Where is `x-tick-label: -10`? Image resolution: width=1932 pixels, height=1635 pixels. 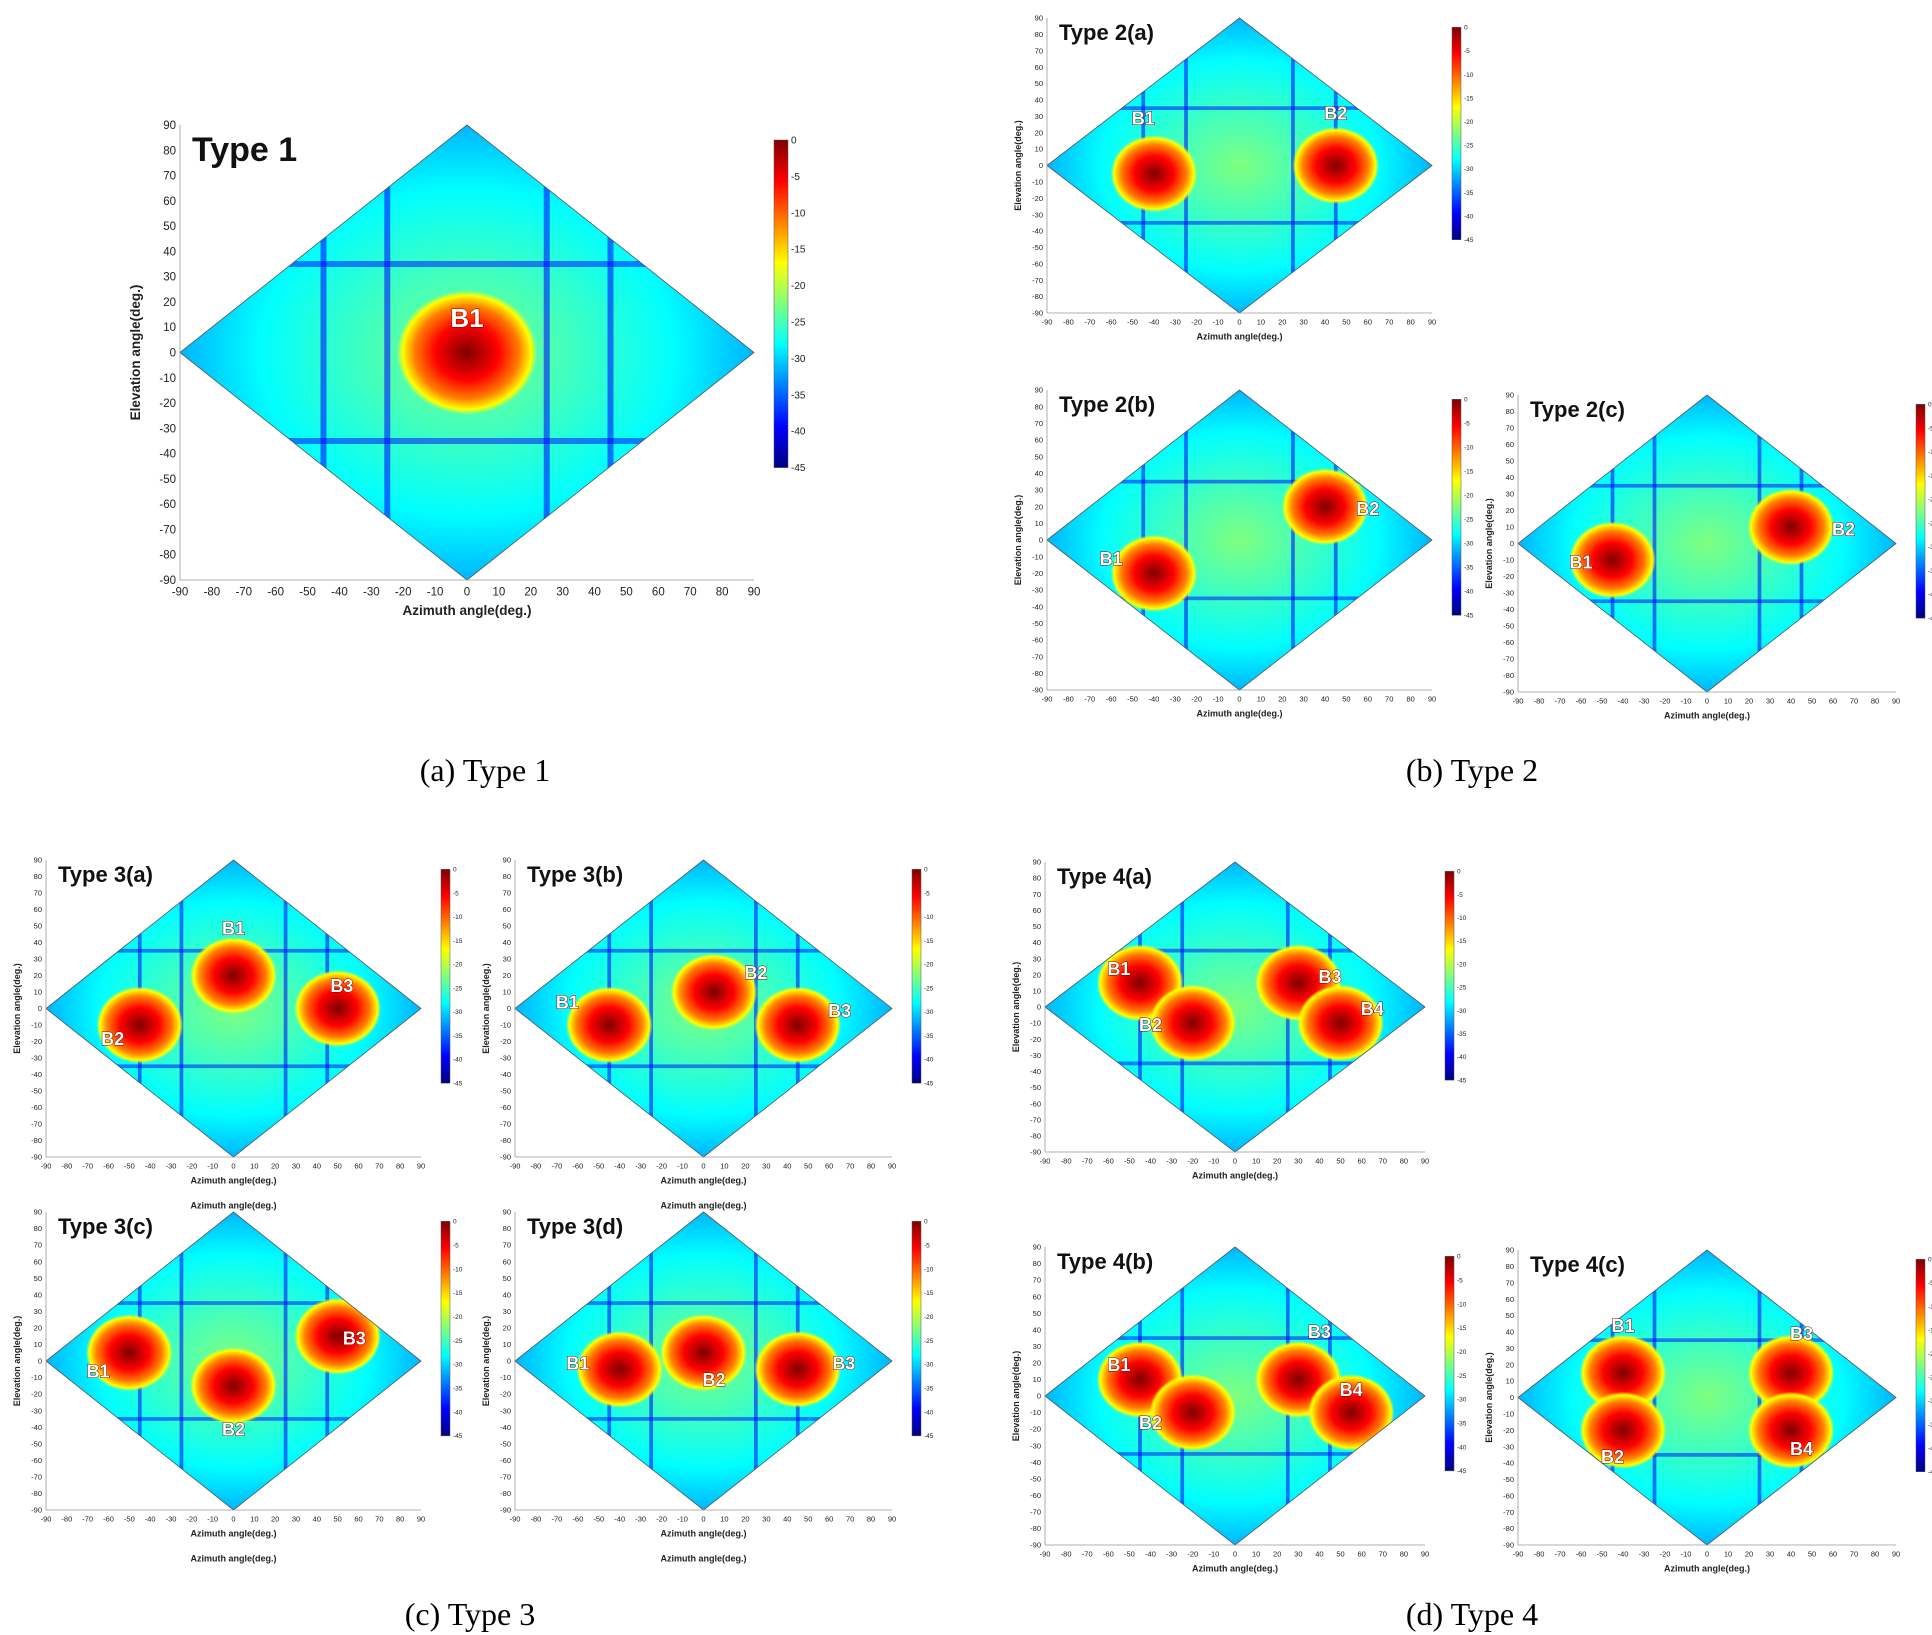 x-tick-label: -10 is located at coordinates (1686, 1554).